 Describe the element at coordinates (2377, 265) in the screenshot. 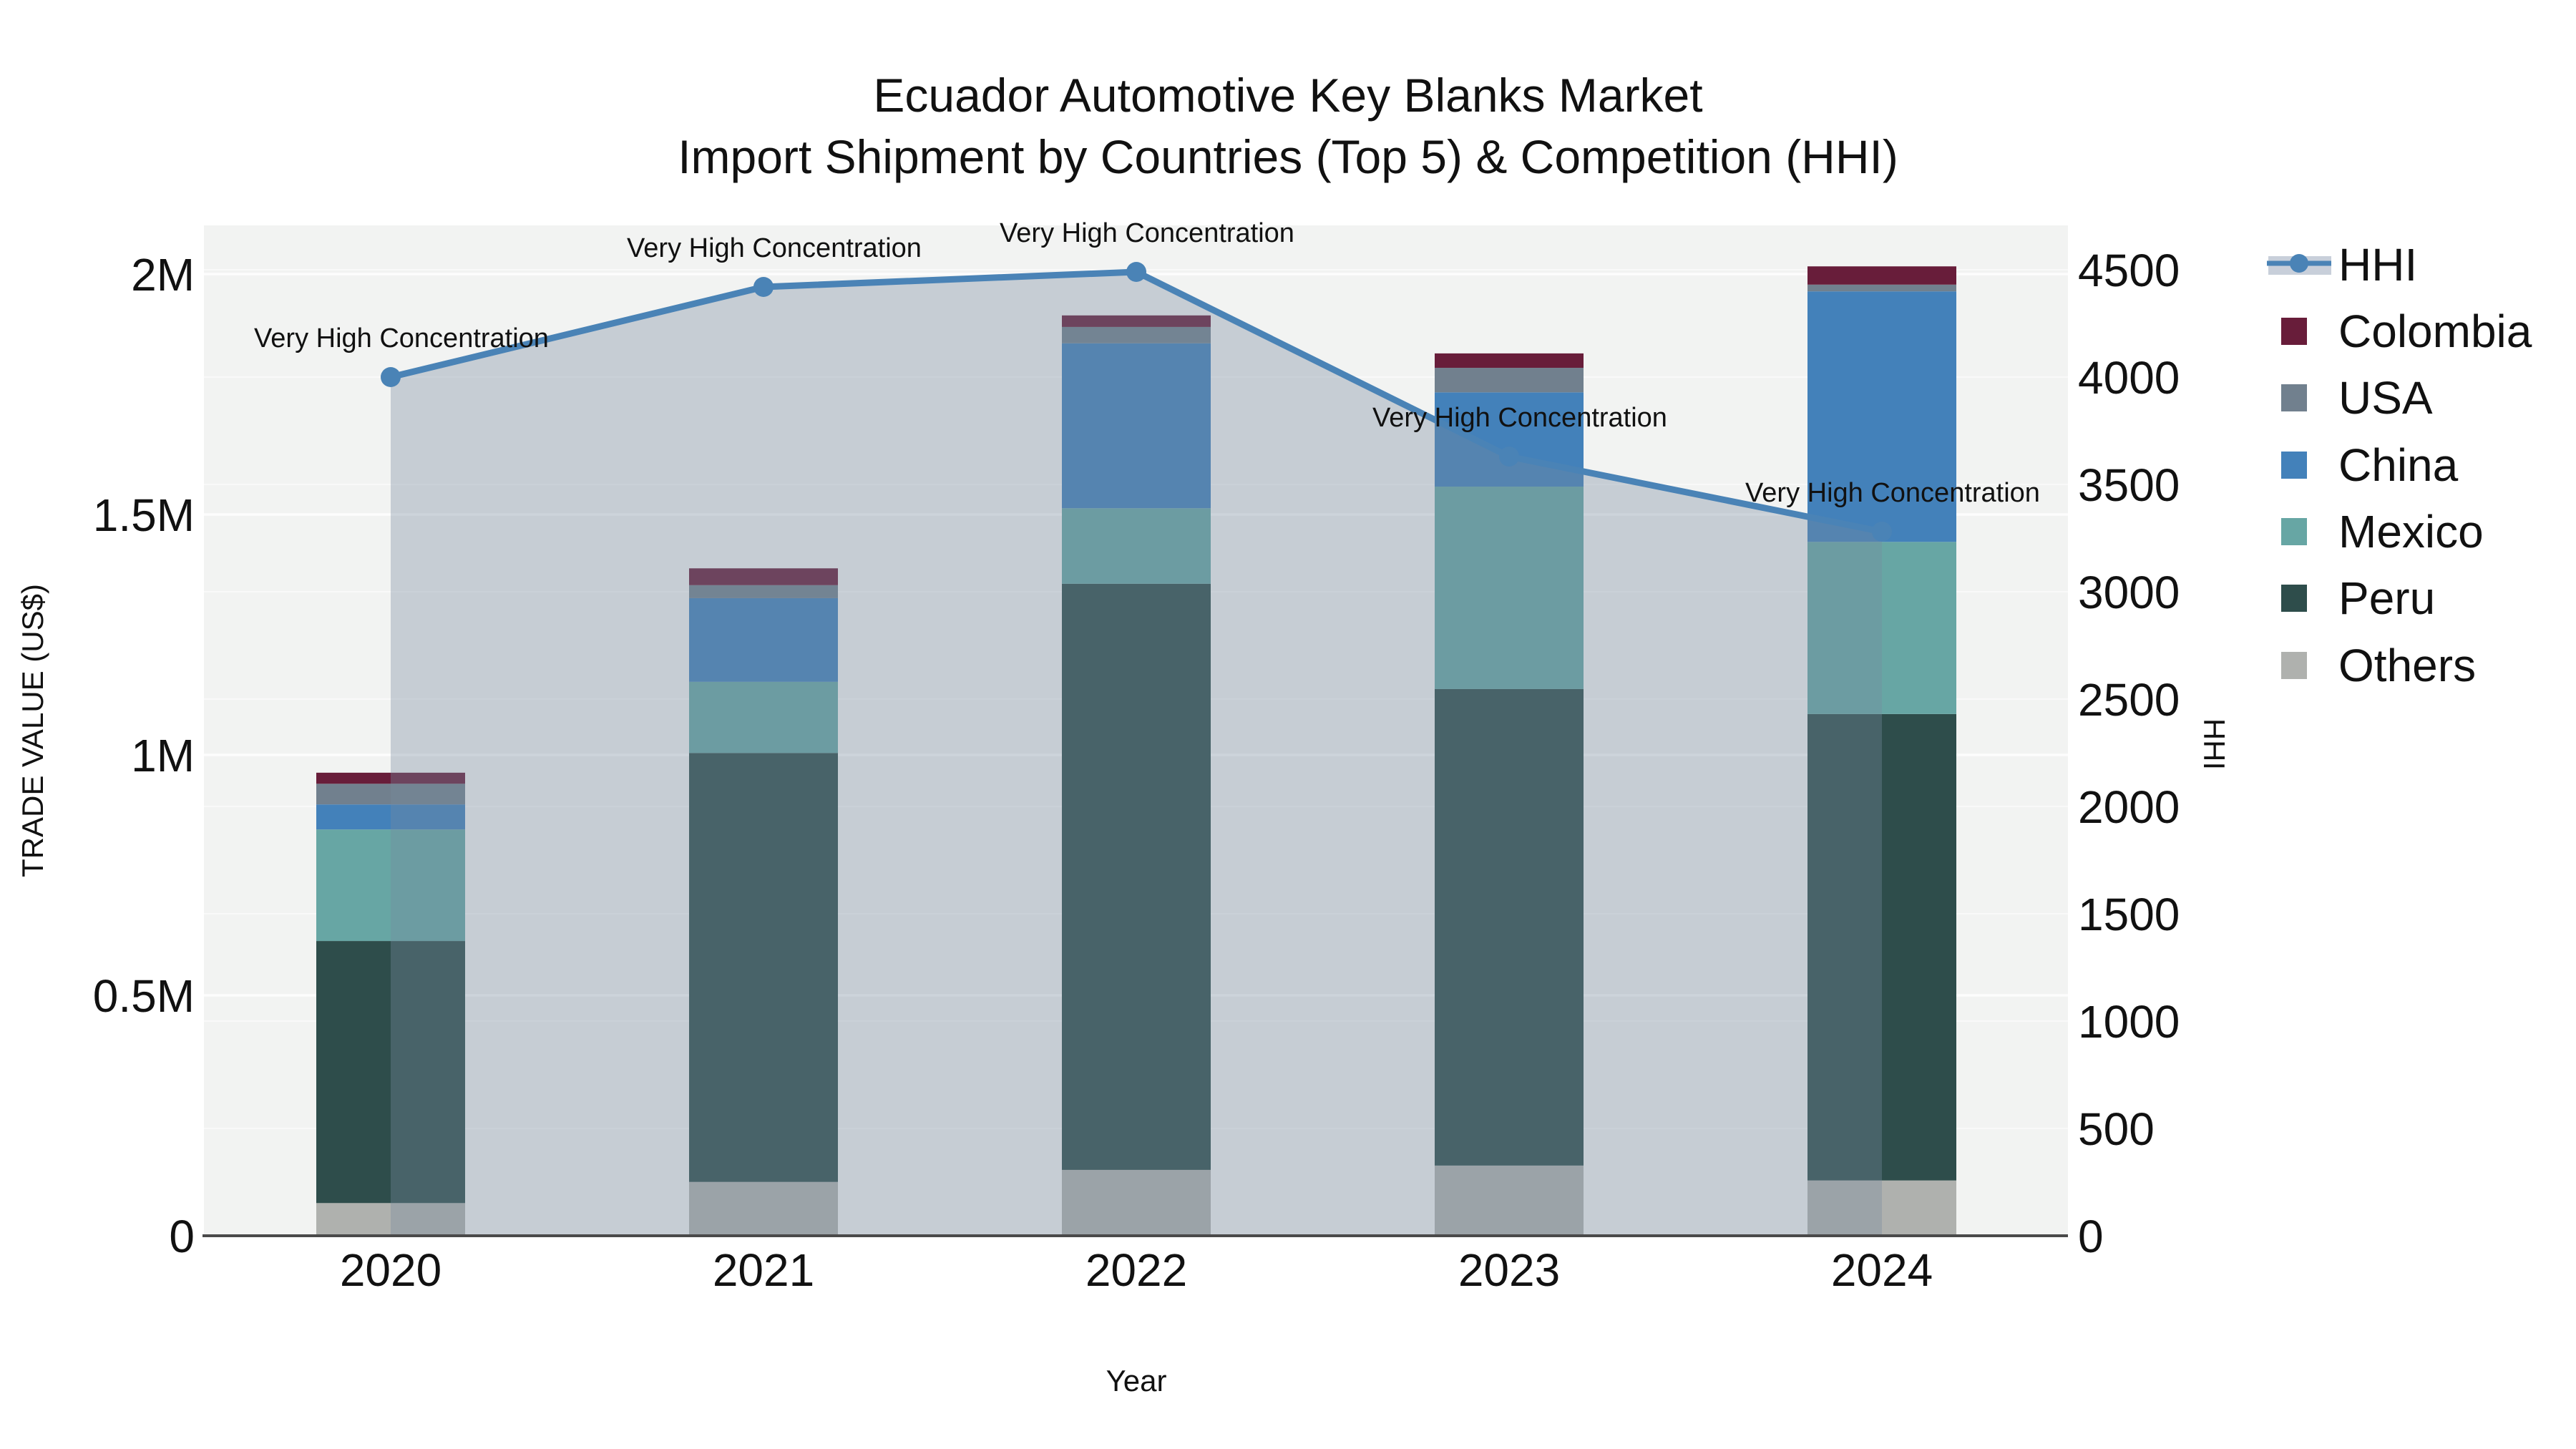

I see `legend-label-hhi: HHI` at that location.